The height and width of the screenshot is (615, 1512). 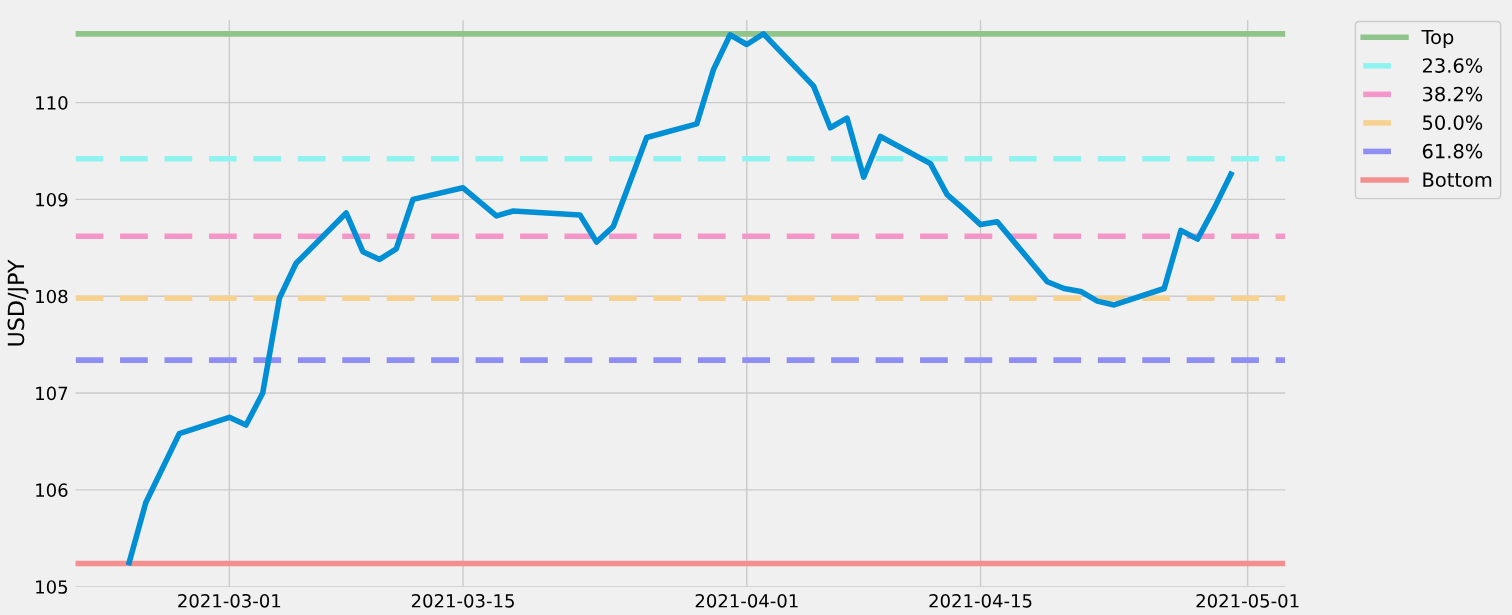 What do you see at coordinates (52, 296) in the screenshot?
I see `y-tick-label: 108` at bounding box center [52, 296].